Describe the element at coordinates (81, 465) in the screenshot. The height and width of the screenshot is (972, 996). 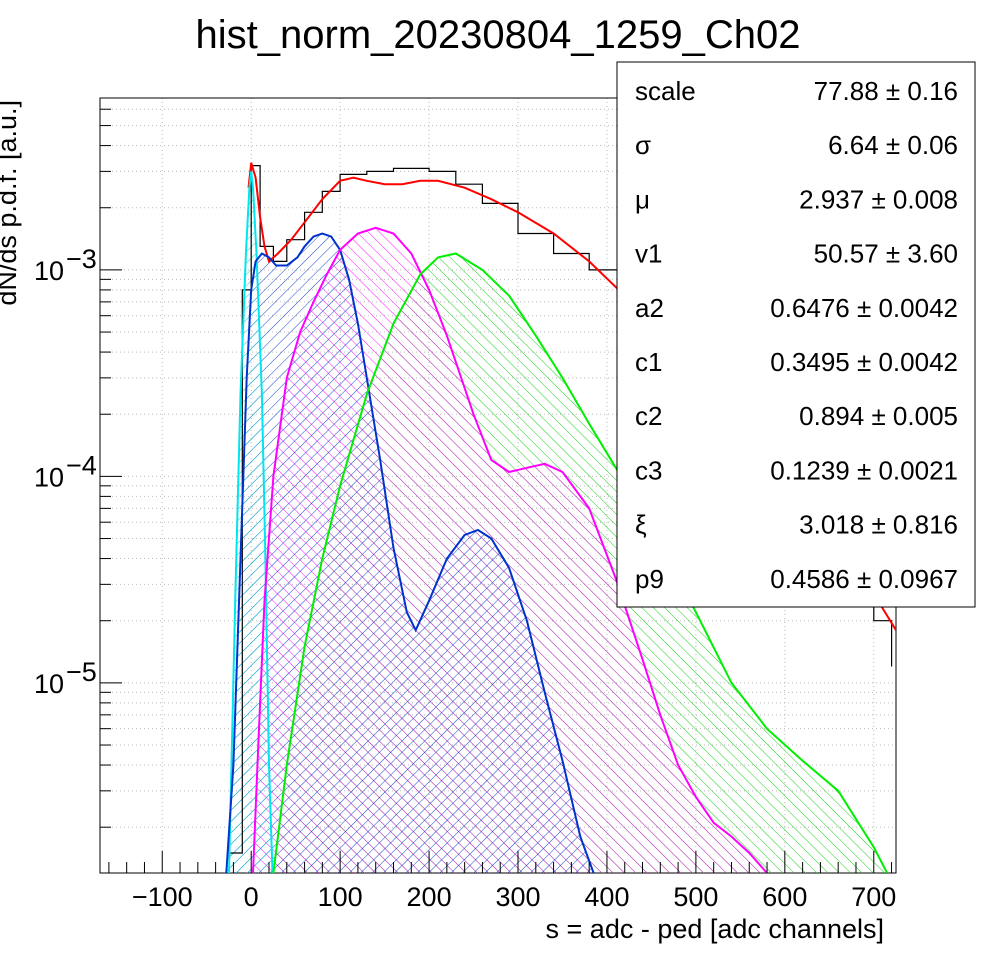
I see `y-tick-exponent: −4` at that location.